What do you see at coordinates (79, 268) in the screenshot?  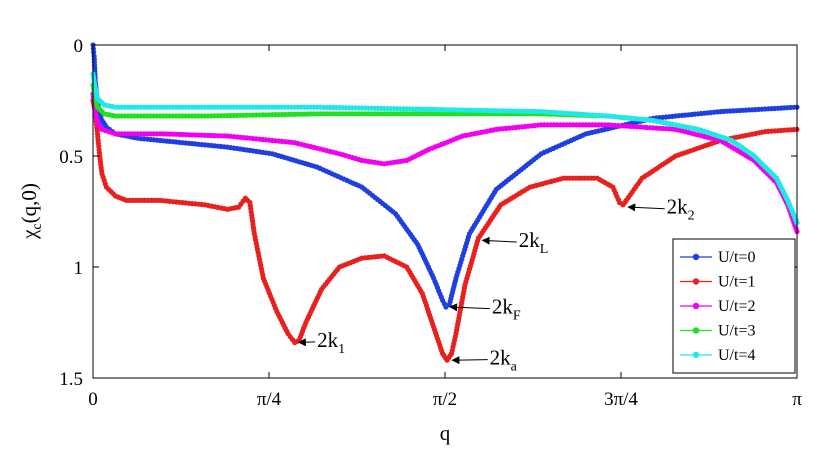 I see `y-tick-label: 1` at bounding box center [79, 268].